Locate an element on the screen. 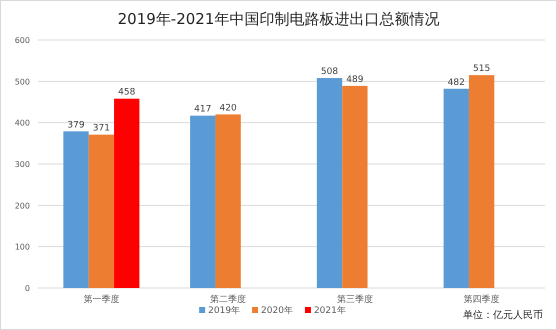 The image size is (557, 330). data-label: 515 is located at coordinates (481, 69).